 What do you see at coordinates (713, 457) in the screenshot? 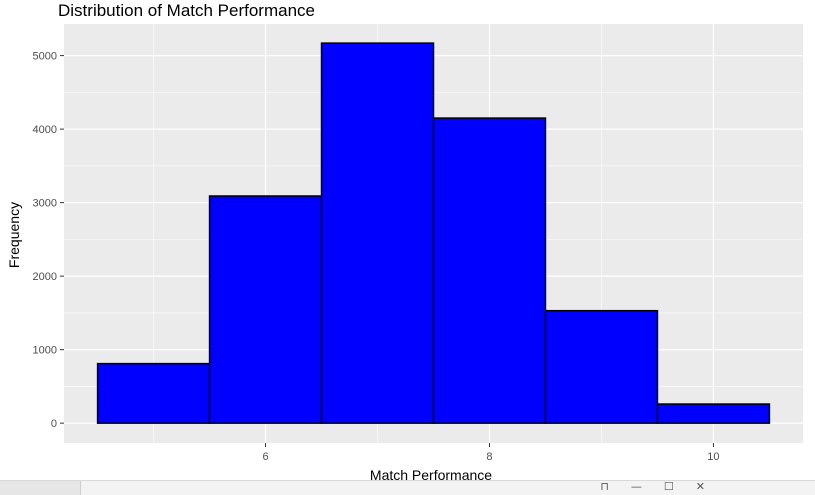
I see `x-tick-label: 10` at bounding box center [713, 457].